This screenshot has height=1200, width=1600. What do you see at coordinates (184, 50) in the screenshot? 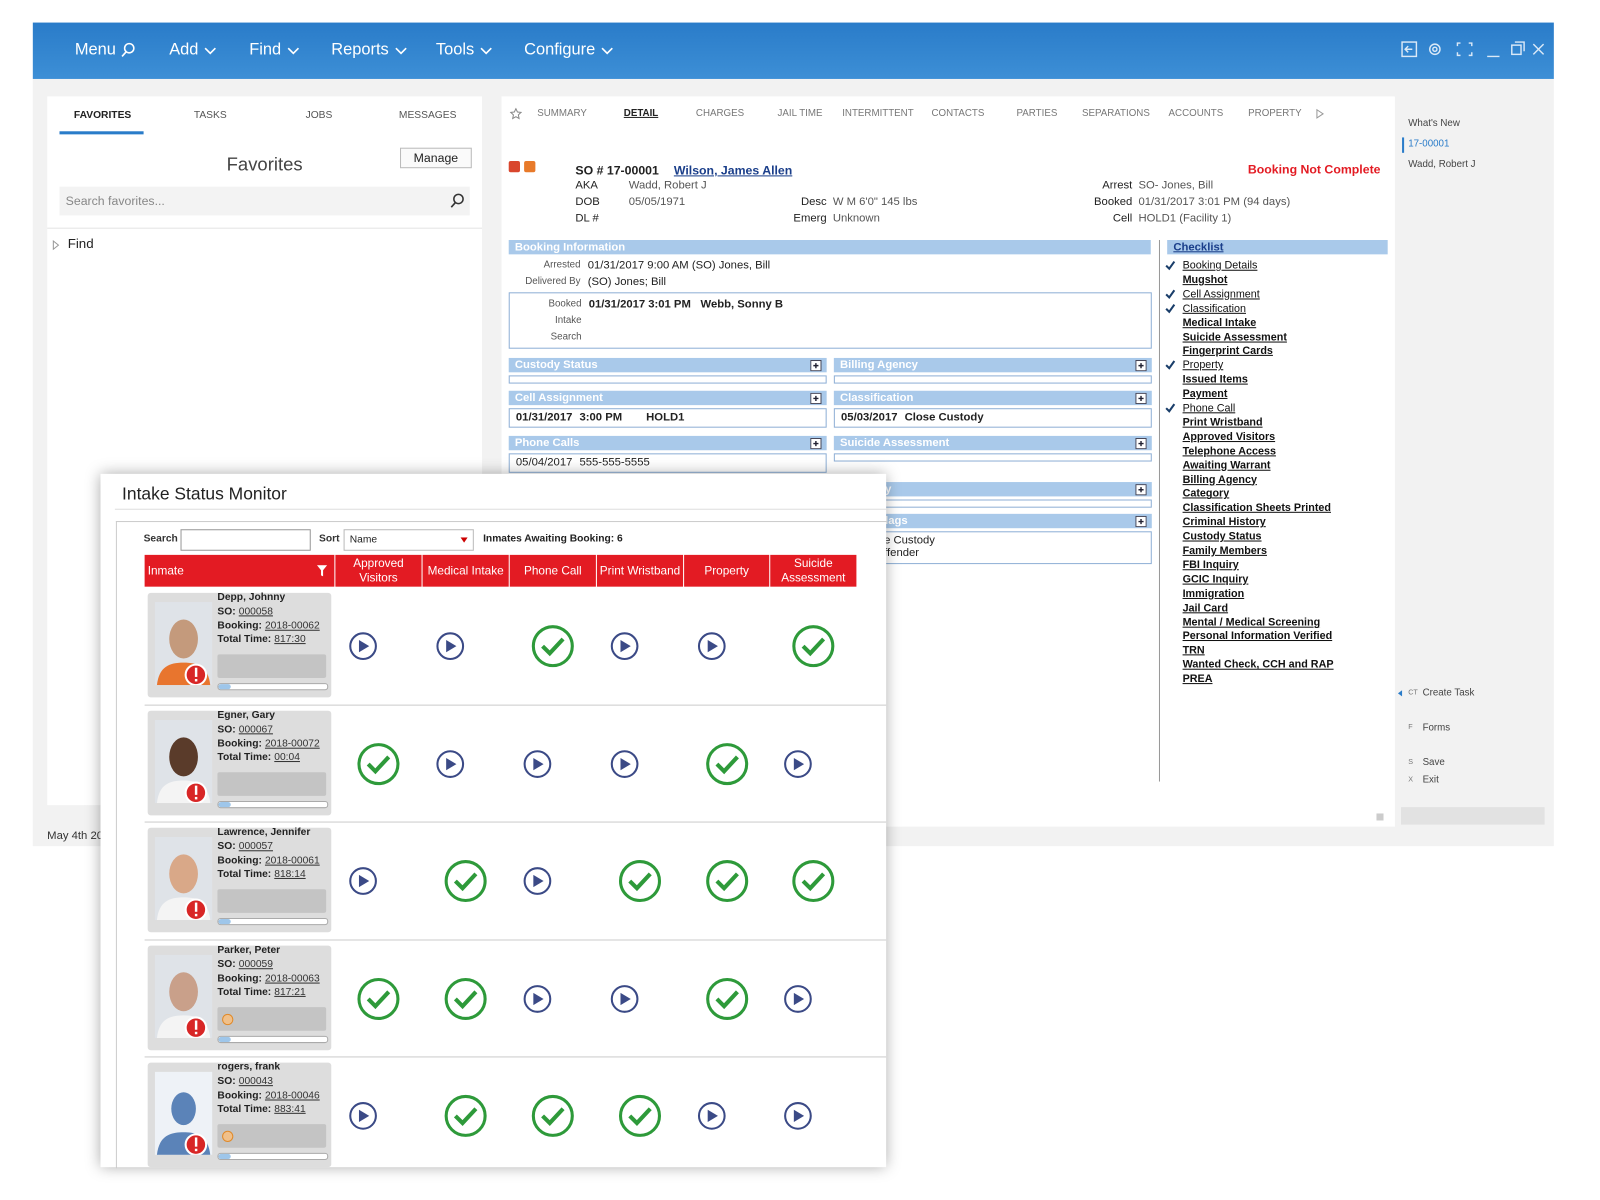
I see `menu-item: Add` at bounding box center [184, 50].